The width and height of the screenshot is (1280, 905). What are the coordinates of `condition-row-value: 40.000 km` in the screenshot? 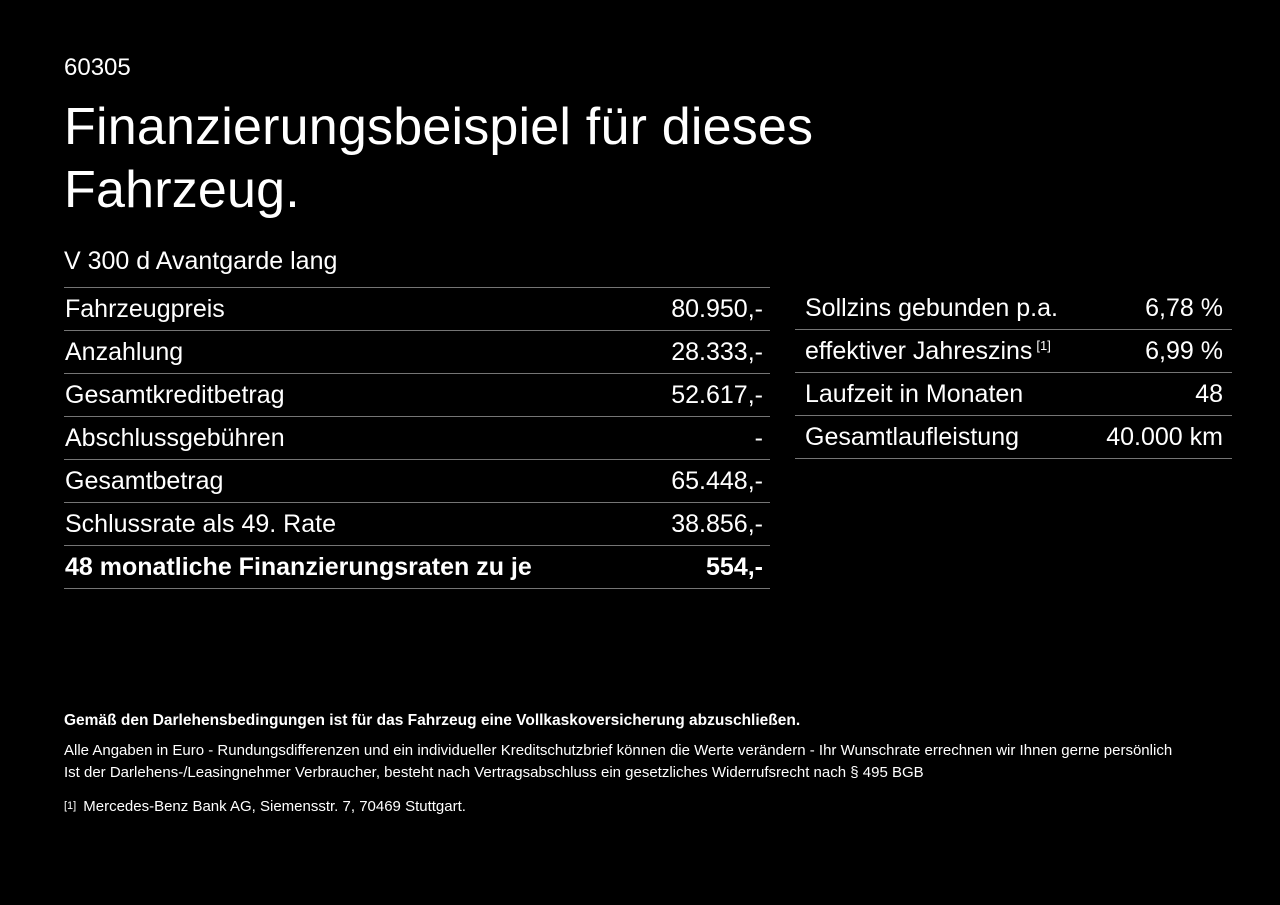 It's located at (1164, 436).